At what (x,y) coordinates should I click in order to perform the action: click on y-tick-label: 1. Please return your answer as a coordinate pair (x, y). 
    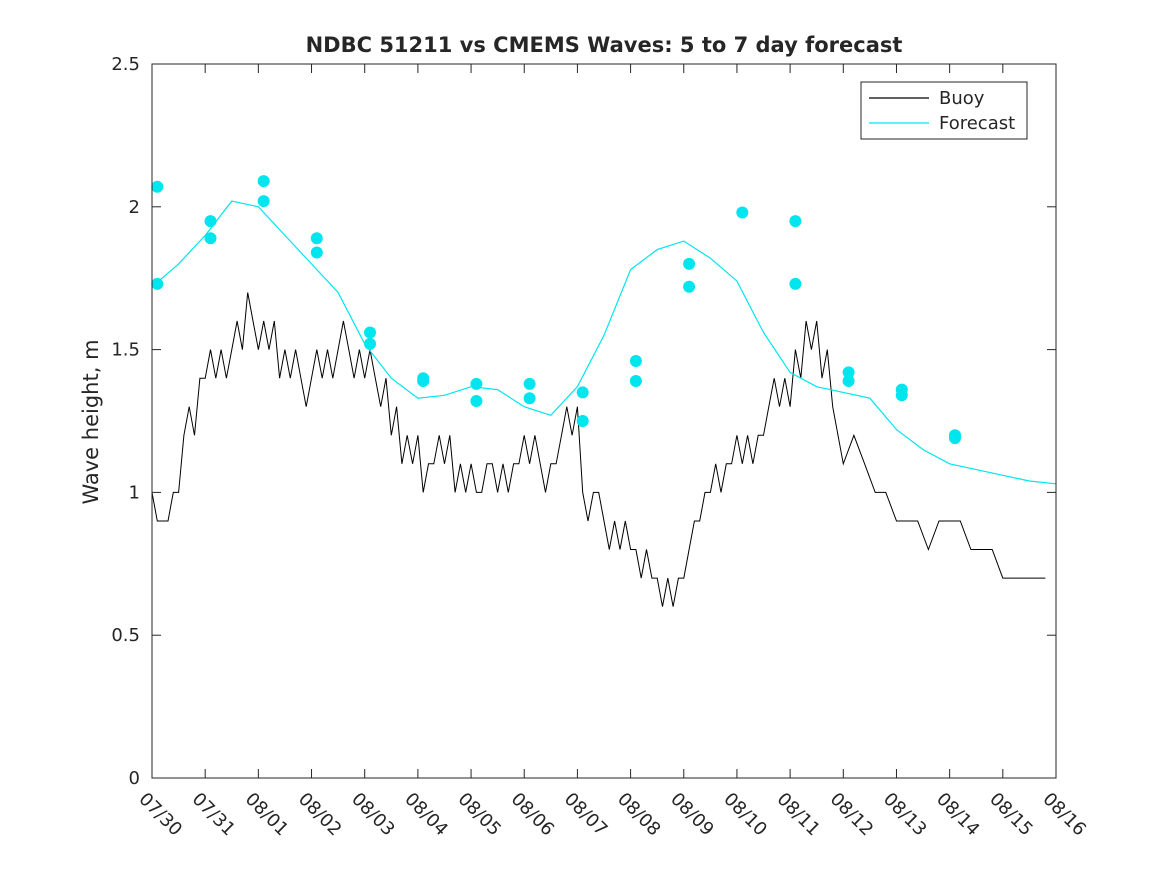
    Looking at the image, I should click on (134, 492).